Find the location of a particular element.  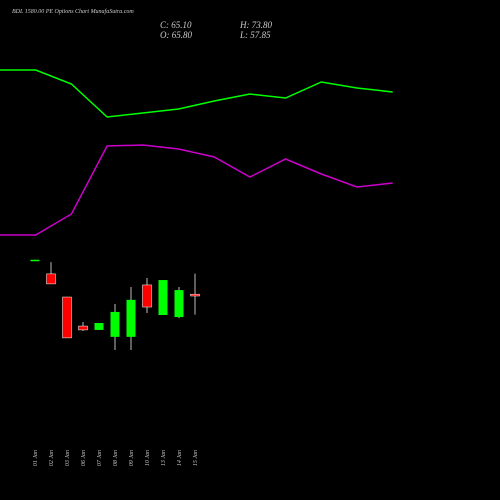

x-tick-label: 14 Jan is located at coordinates (179, 458).